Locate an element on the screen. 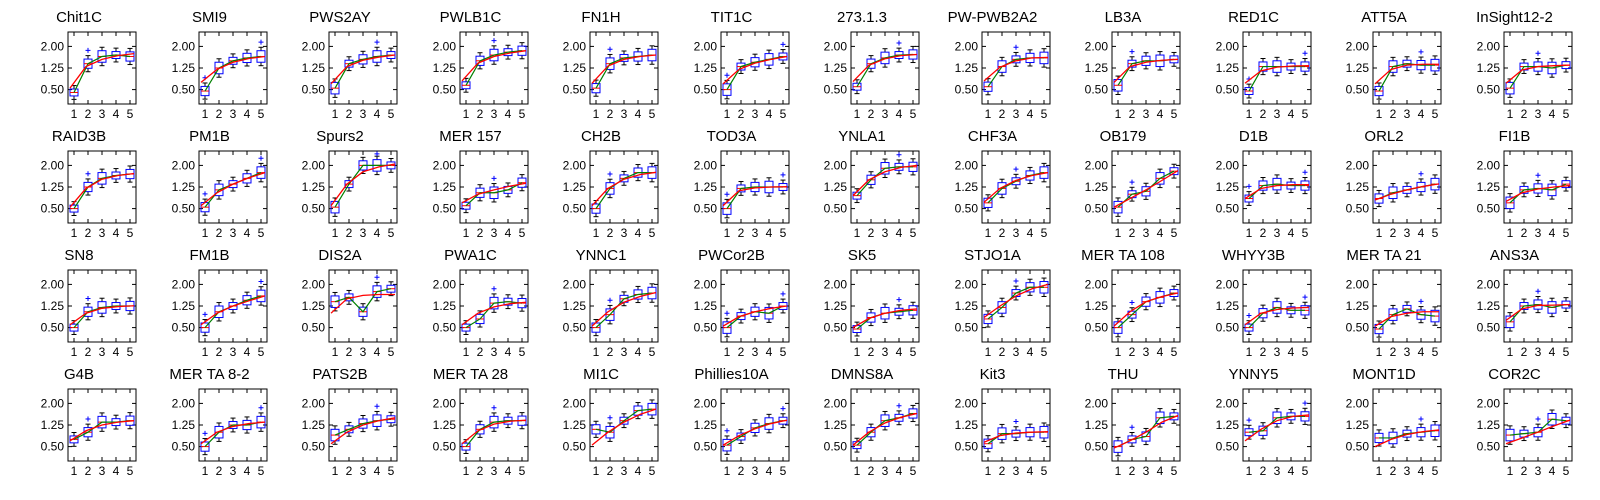  chart-panel: MI1C 0.50 1.25 2.00 1 2 3 4 5 is located at coordinates (601, 417).